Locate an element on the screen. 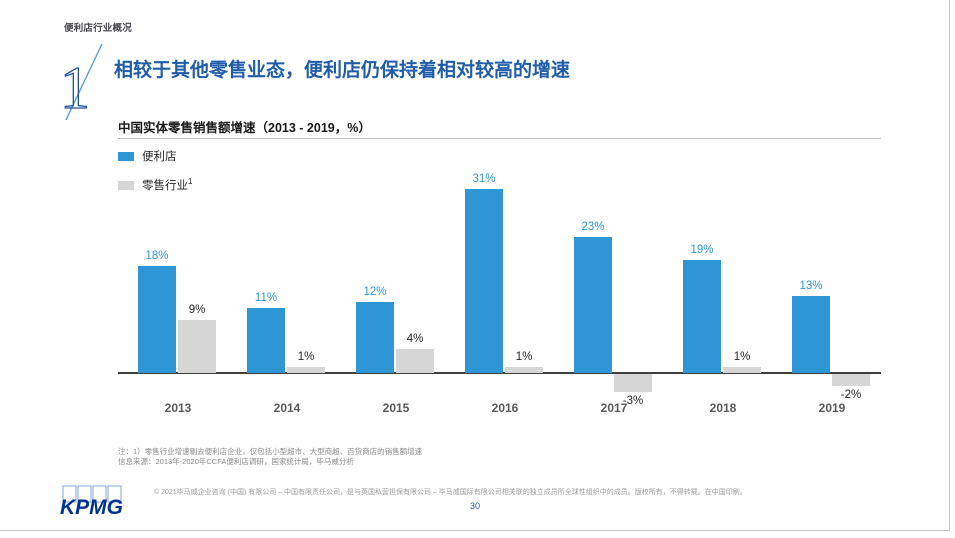  x-axis-tick-label: 2018 is located at coordinates (723, 408).